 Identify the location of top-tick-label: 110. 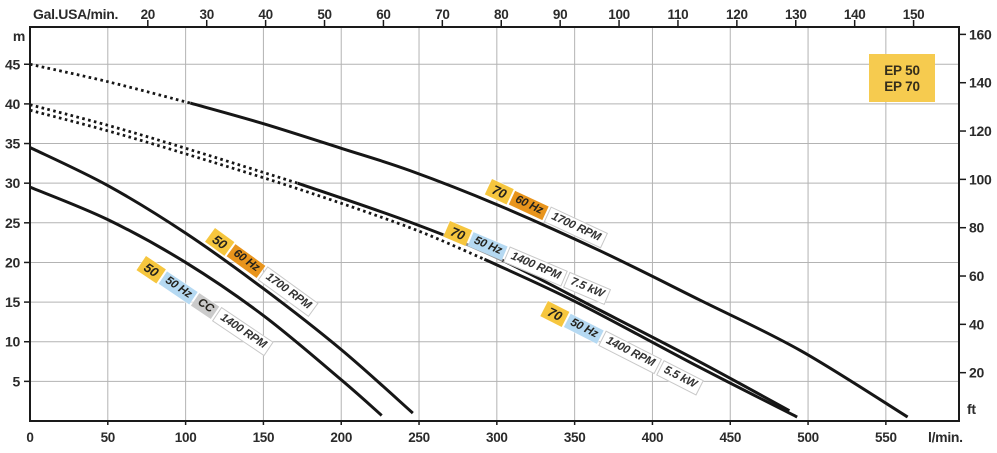
(678, 14).